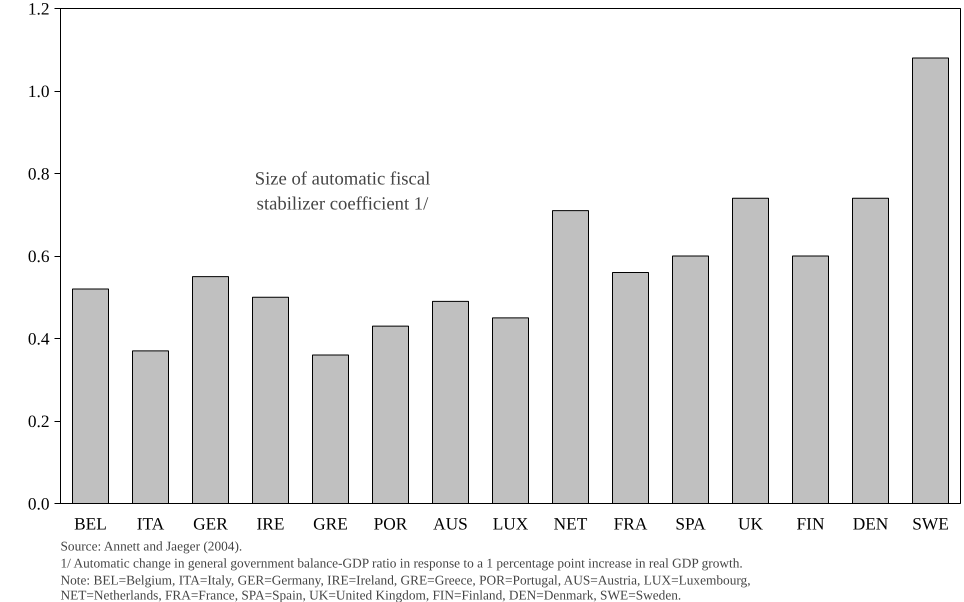 This screenshot has width=964, height=602. Describe the element at coordinates (401, 563) in the screenshot. I see `text: 1/ Automatic change in general government balance-GDP ratio in response to a 1 percentage point increase in real GDP growth.` at that location.